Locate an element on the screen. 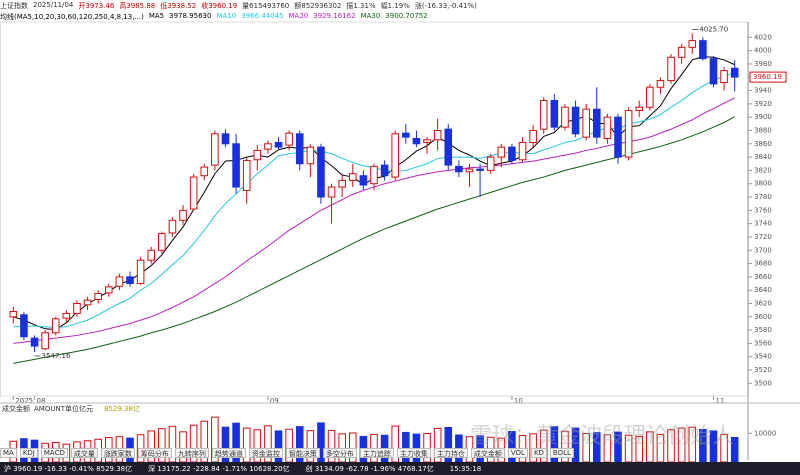 The width and height of the screenshot is (800, 475). info-item: 高3985.88 is located at coordinates (137, 6).